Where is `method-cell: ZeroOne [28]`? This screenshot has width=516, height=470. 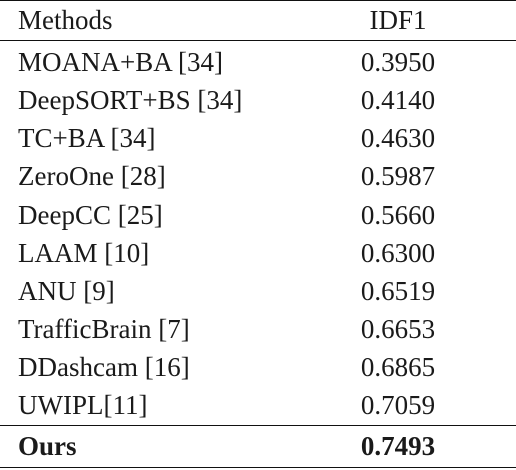 method-cell: ZeroOne [28] is located at coordinates (92, 176).